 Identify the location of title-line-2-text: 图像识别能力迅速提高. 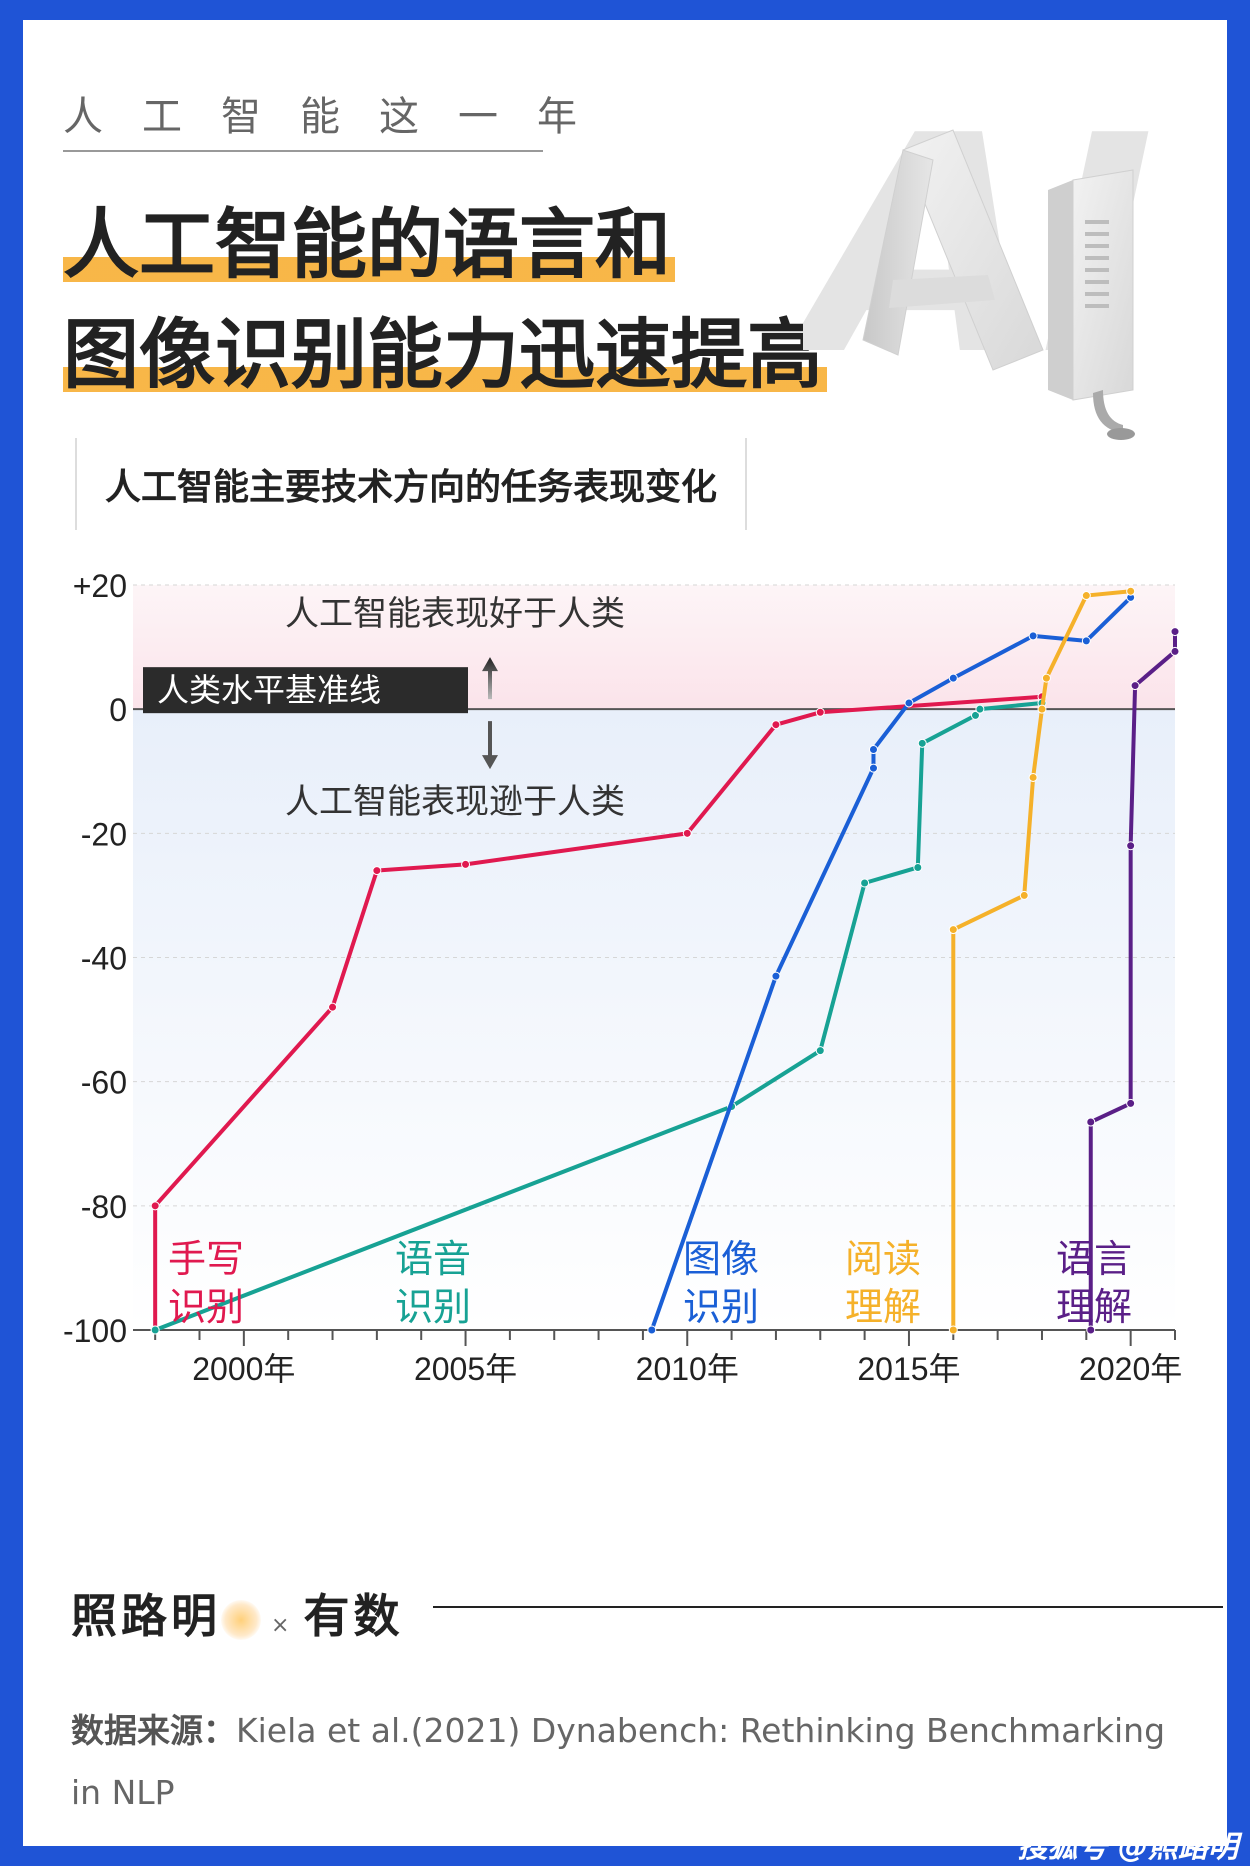
(445, 354).